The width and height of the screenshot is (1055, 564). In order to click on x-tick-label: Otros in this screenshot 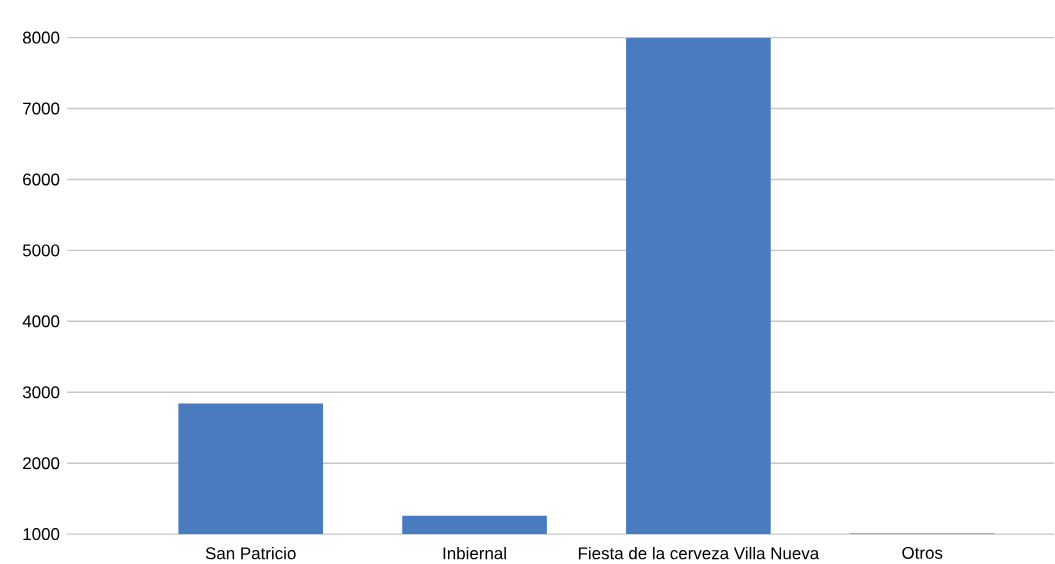, I will do `click(922, 553)`.